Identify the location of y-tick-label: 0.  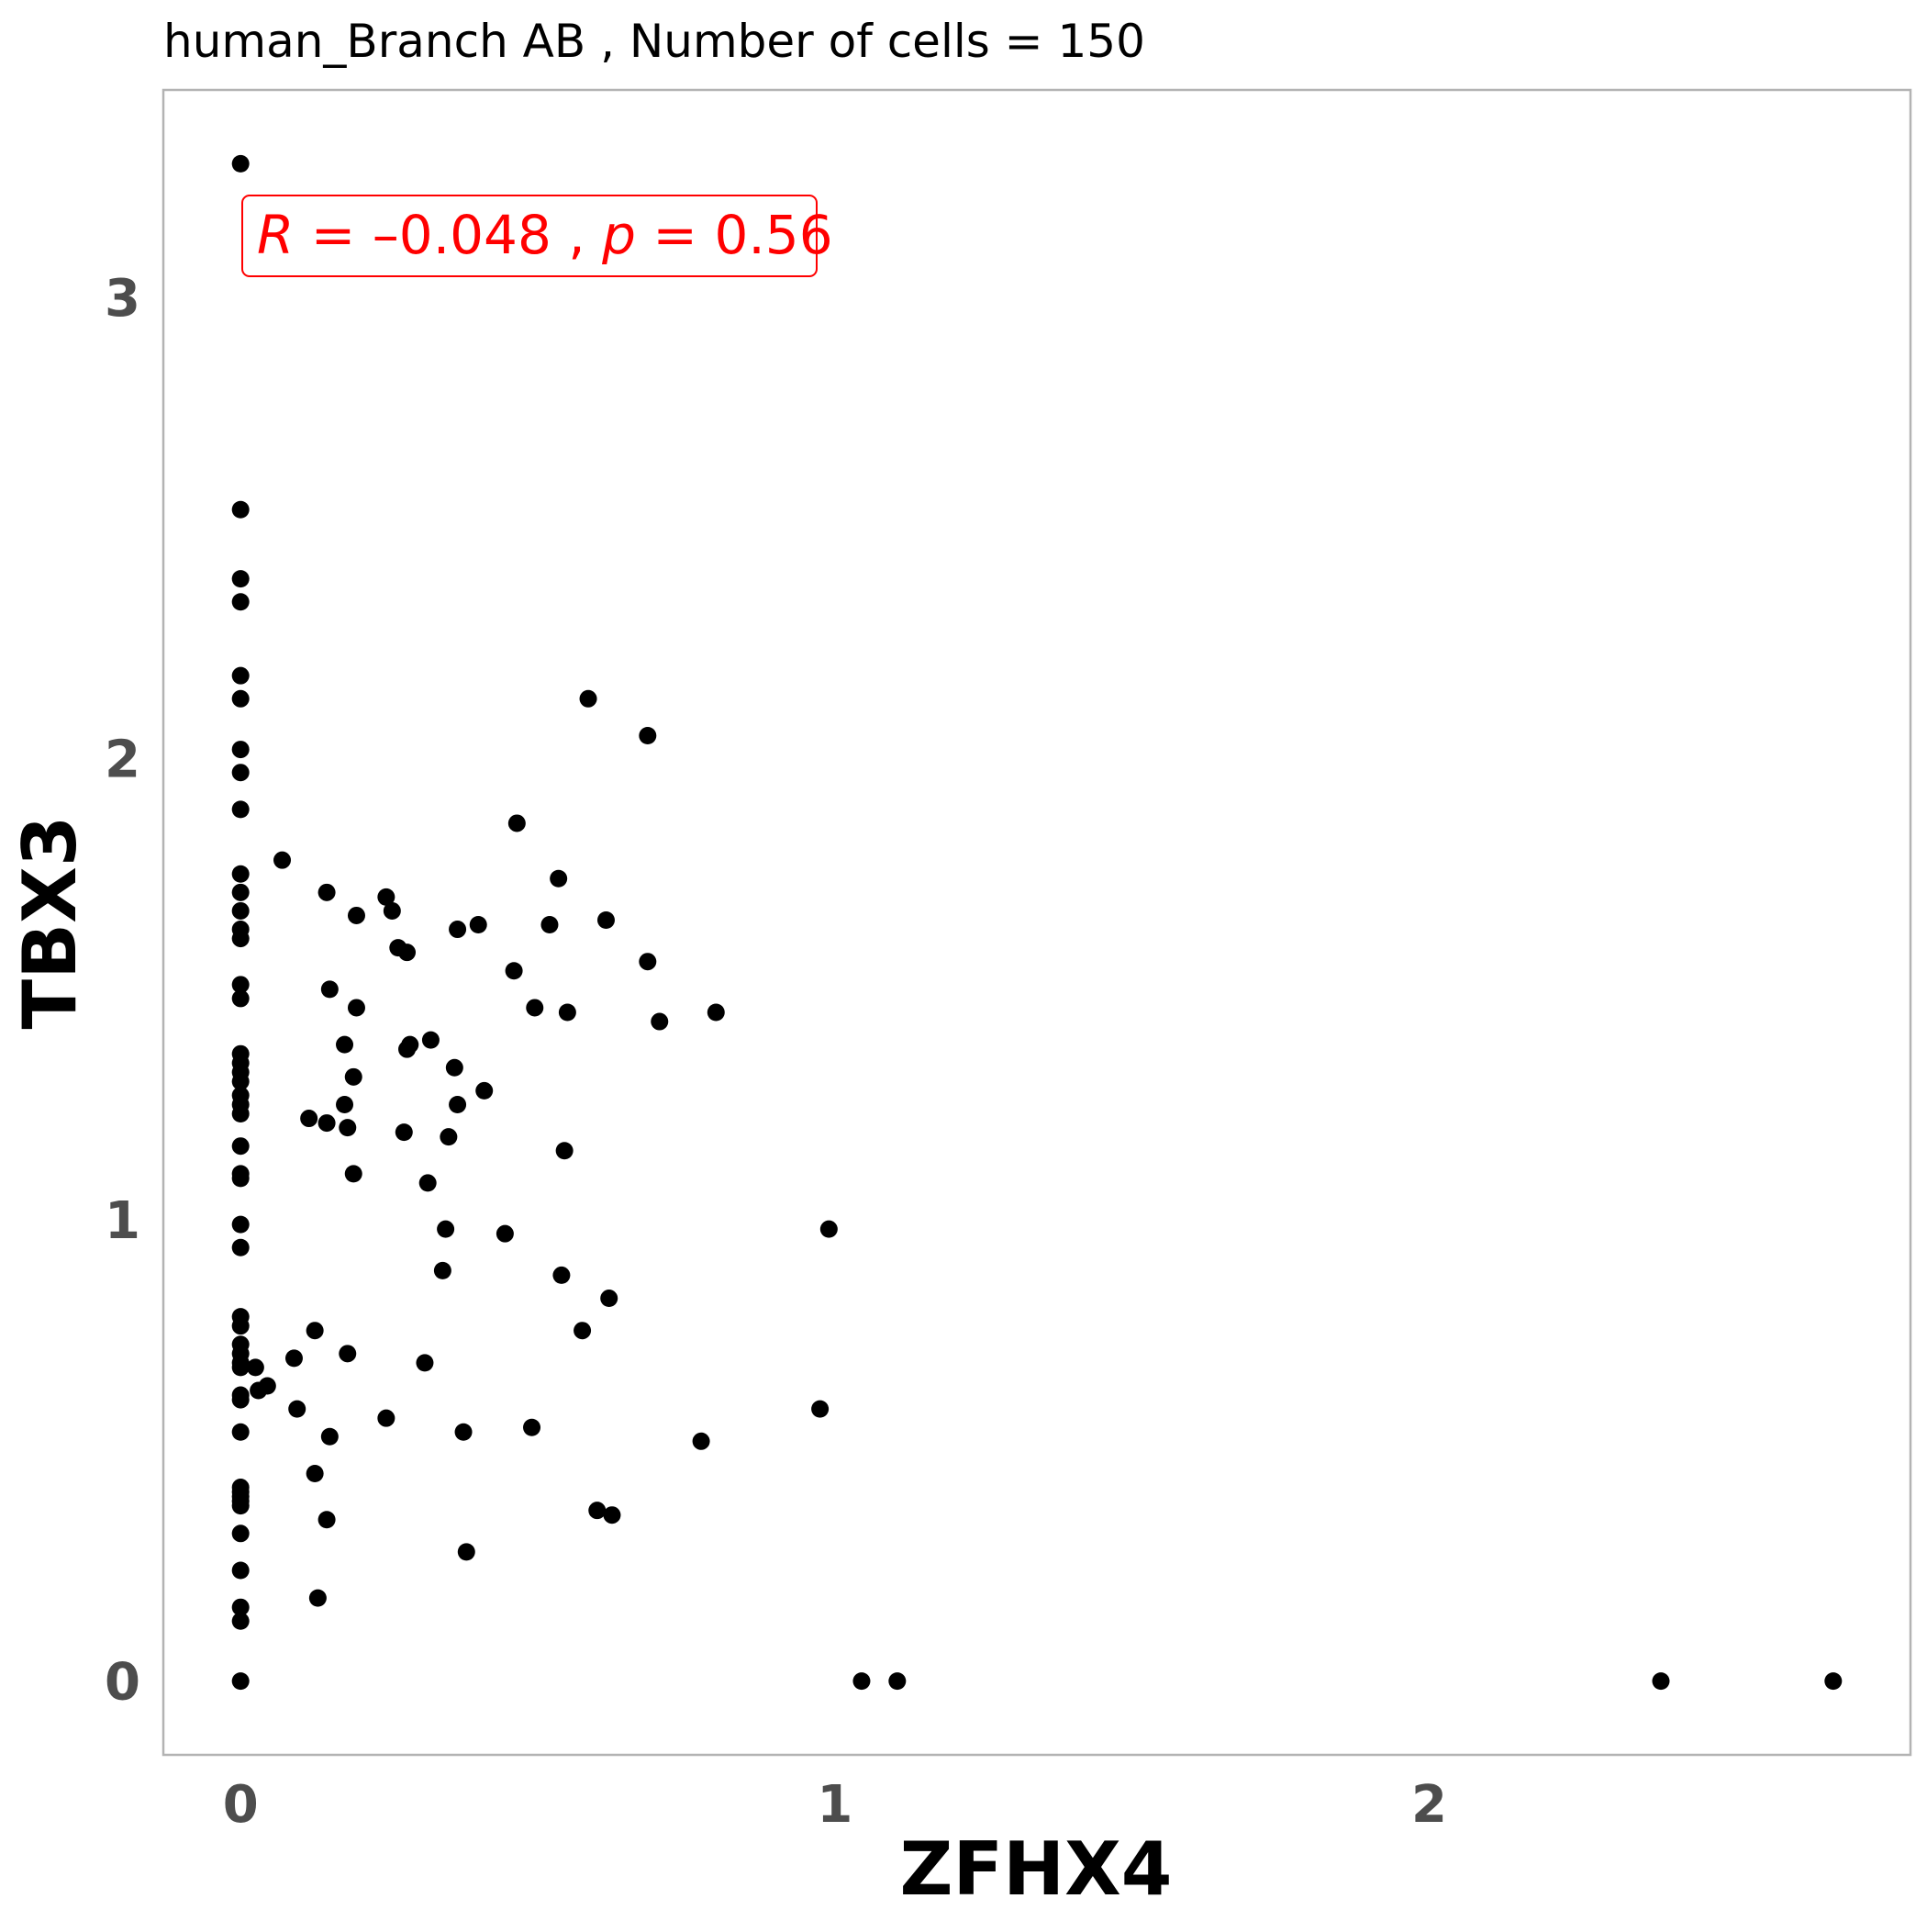
(123, 1683).